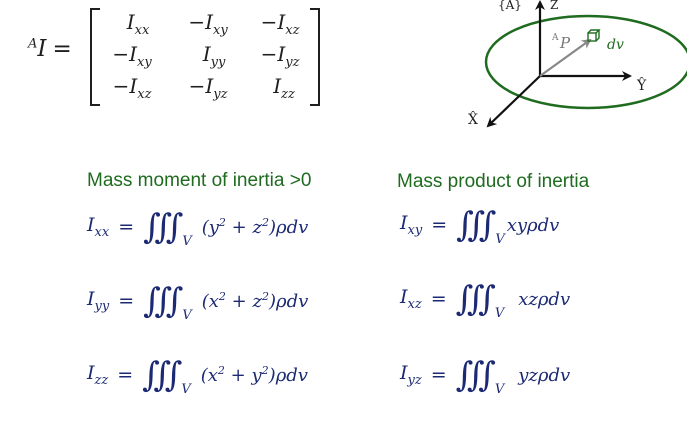  What do you see at coordinates (132, 88) in the screenshot?
I see `matrix-cell-3-1: −Ixz` at bounding box center [132, 88].